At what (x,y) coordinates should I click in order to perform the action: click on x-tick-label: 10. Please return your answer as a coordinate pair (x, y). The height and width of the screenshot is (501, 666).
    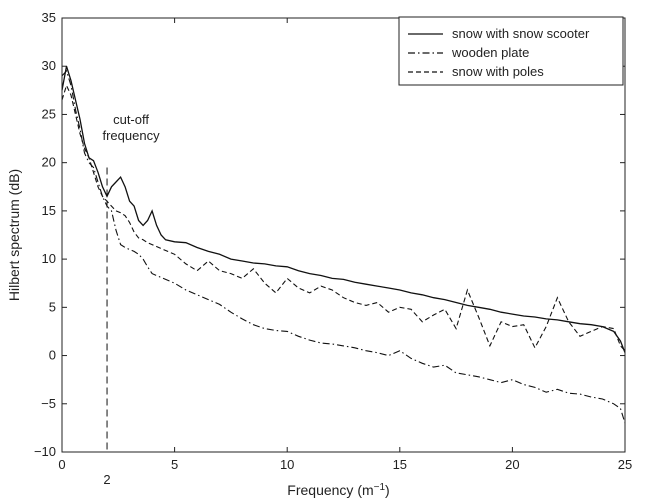
    Looking at the image, I should click on (287, 464).